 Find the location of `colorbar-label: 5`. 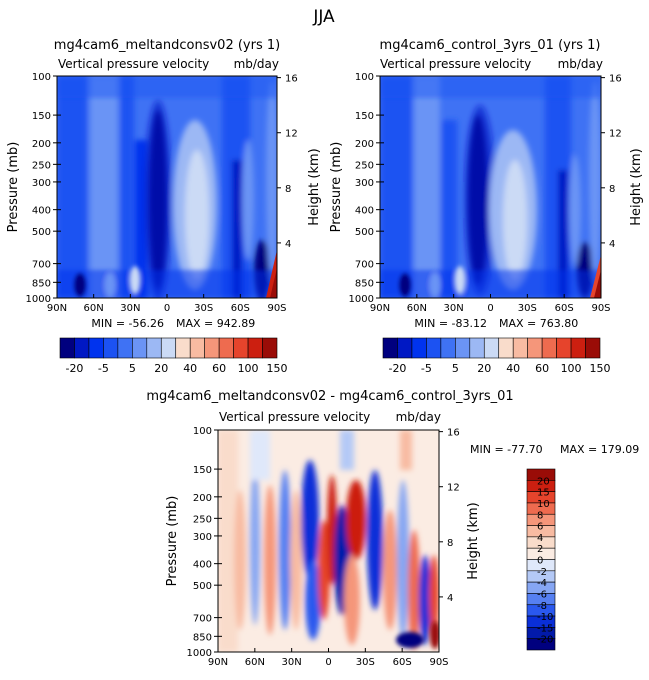

colorbar-label: 5 is located at coordinates (132, 368).